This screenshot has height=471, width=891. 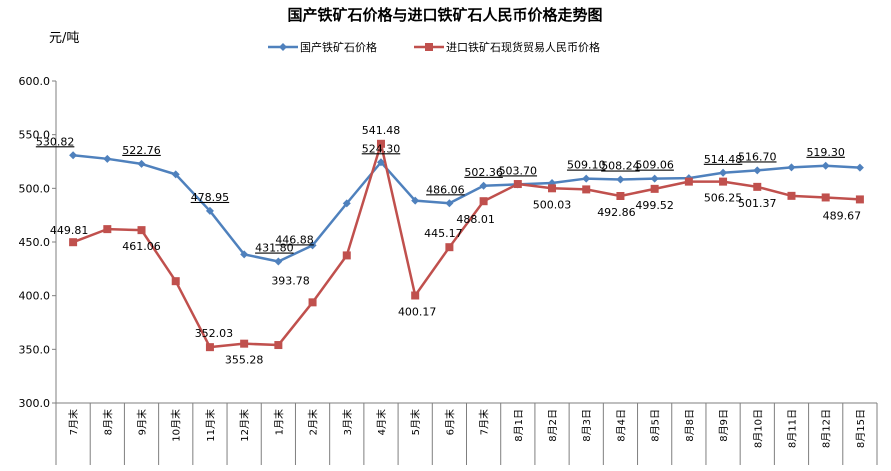 What do you see at coordinates (825, 152) in the screenshot?
I see `data-label-domestic: 519.30` at bounding box center [825, 152].